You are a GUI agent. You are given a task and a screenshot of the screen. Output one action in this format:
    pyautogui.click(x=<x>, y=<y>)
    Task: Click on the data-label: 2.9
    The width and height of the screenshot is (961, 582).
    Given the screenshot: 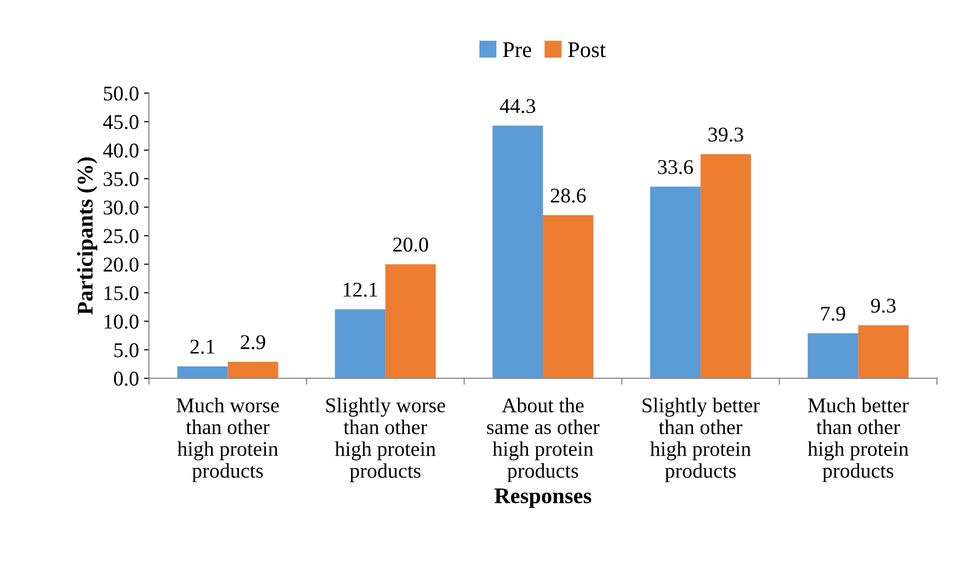 What is the action you would take?
    pyautogui.click(x=253, y=342)
    